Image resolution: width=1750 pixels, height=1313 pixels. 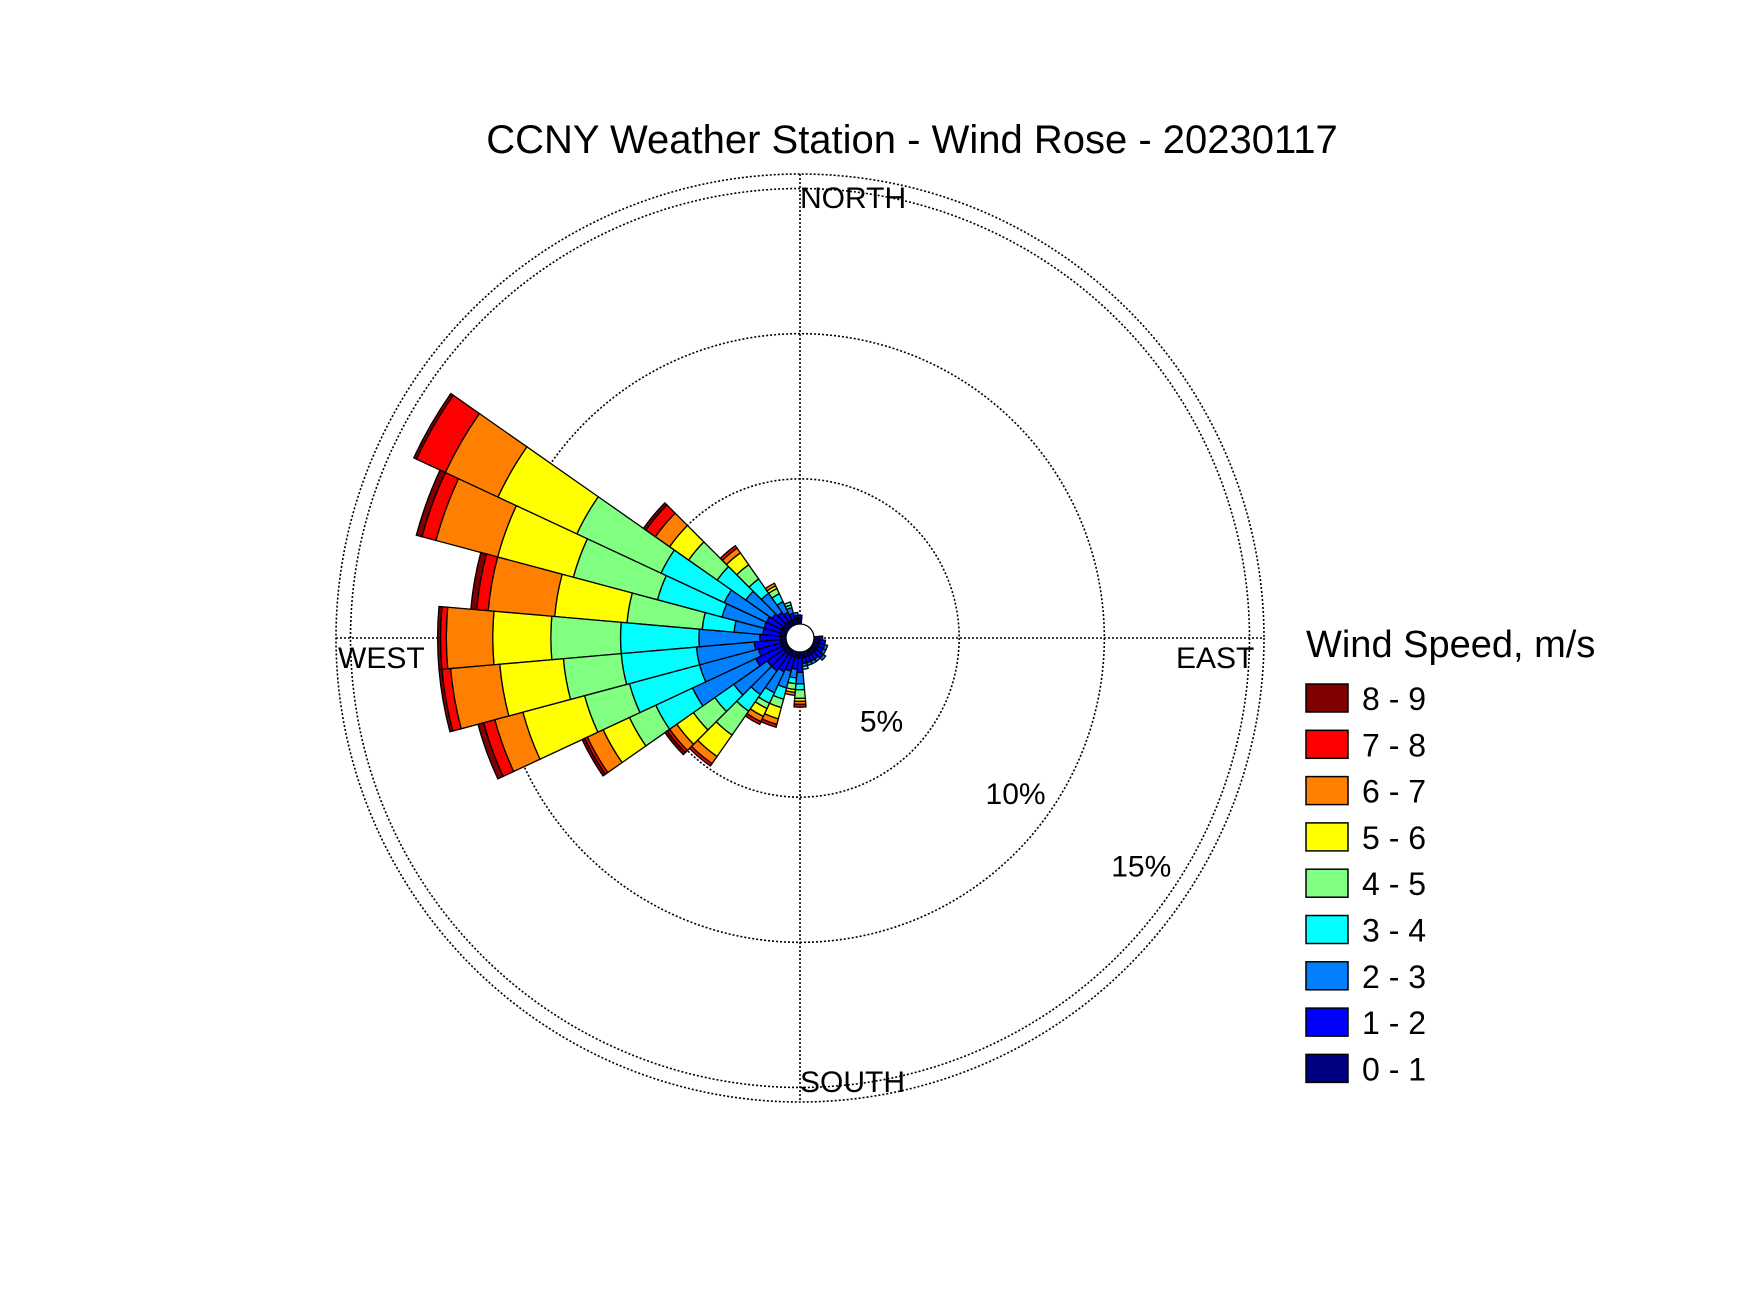 I want to click on legend-label-8: 0 - 1, so click(x=1394, y=1069).